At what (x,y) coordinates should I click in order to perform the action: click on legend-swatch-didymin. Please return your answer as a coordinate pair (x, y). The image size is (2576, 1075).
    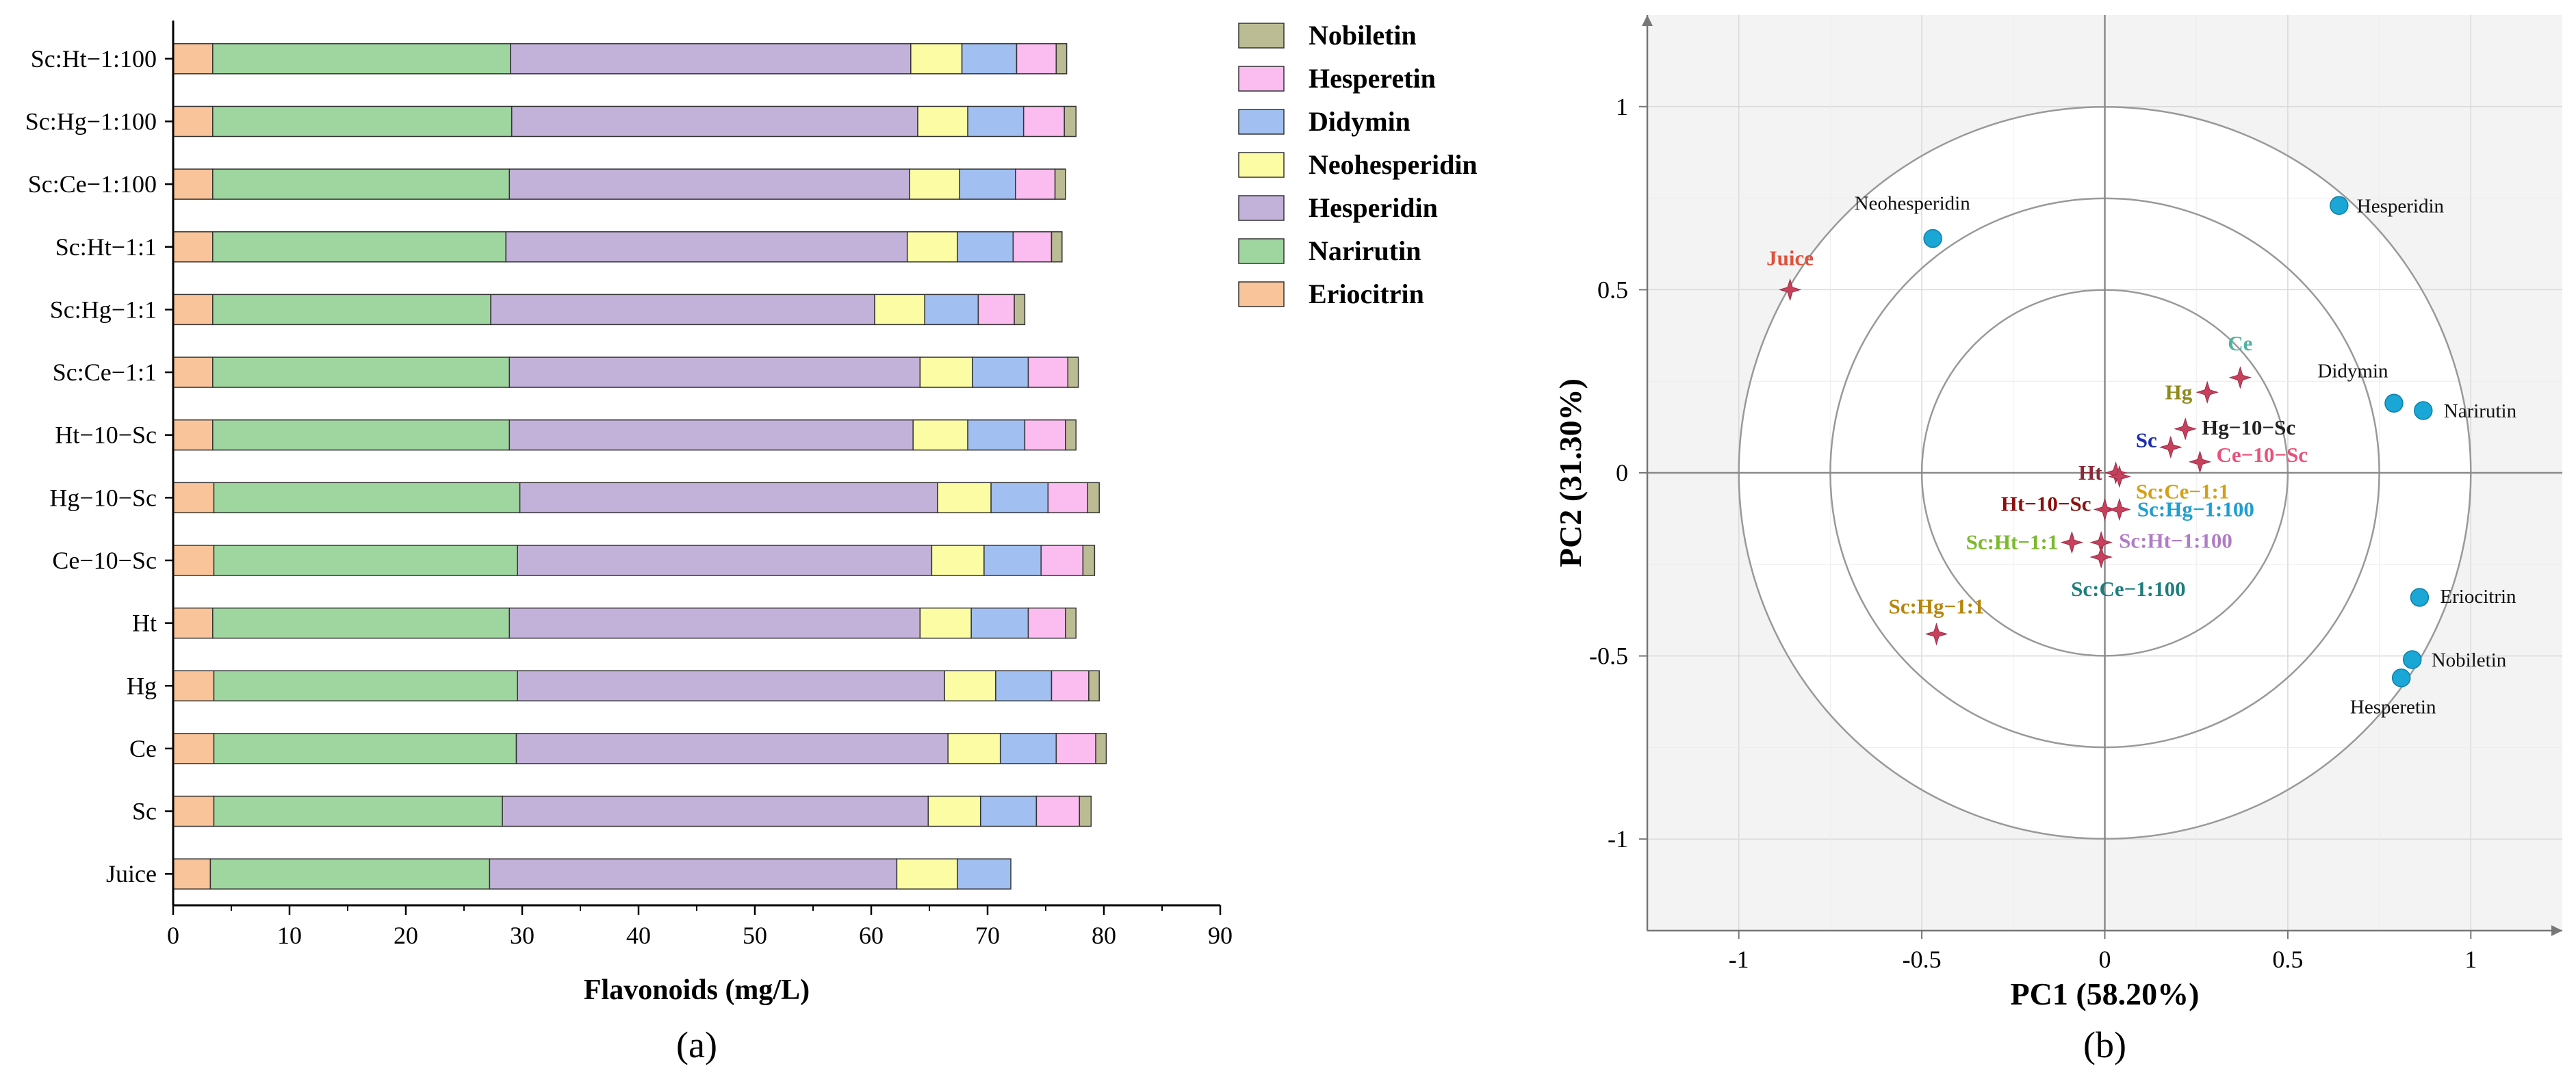
    Looking at the image, I should click on (1261, 122).